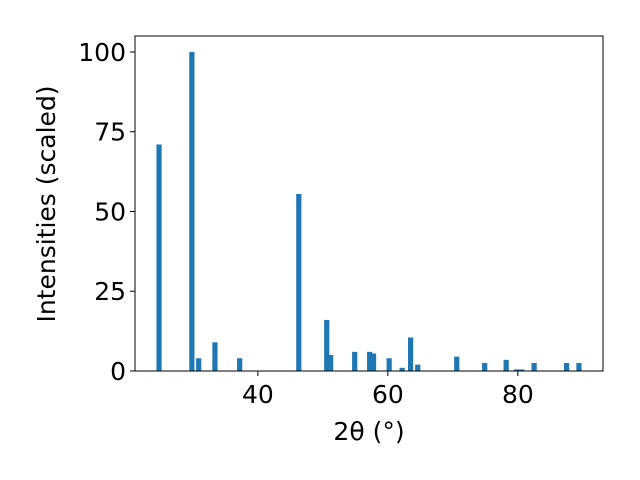 The height and width of the screenshot is (480, 640). Describe the element at coordinates (368, 431) in the screenshot. I see `x-axis-label: 2θ (°)` at that location.